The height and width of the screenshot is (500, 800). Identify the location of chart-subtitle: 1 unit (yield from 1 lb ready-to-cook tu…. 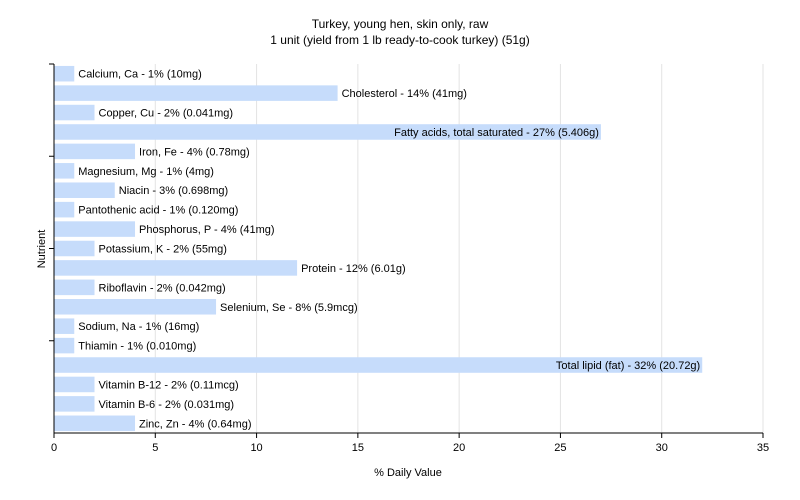
(400, 40).